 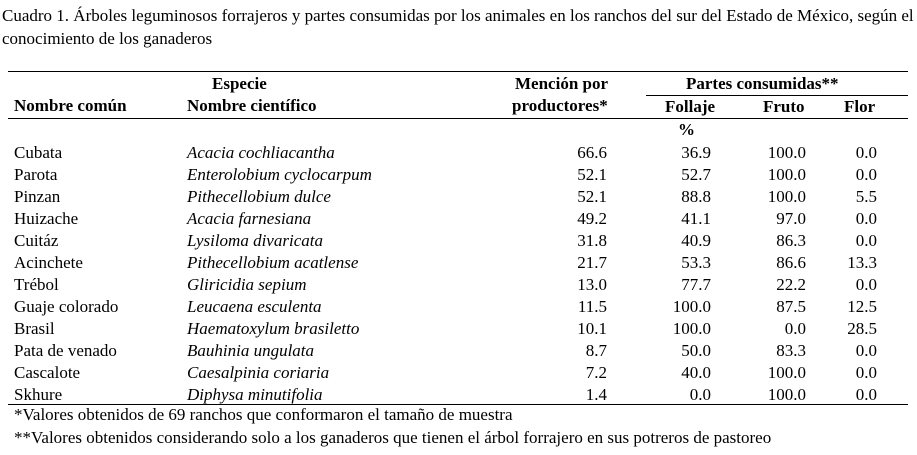 I want to click on cell-nombre-comun: Brasil, so click(x=34, y=328).